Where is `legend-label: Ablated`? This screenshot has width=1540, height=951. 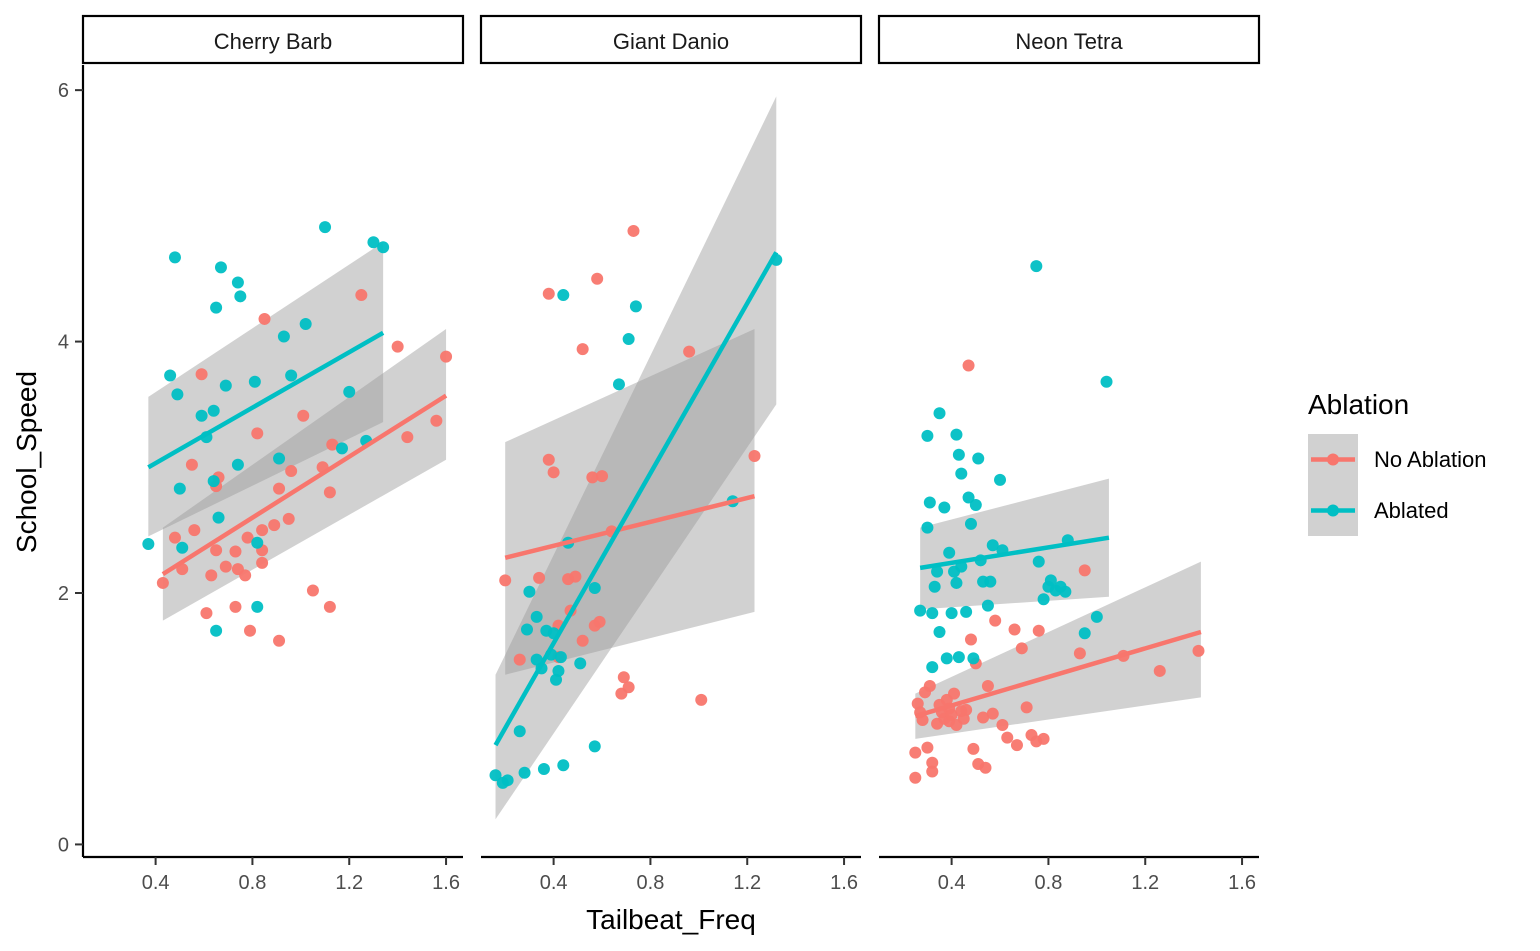 legend-label: Ablated is located at coordinates (1411, 510).